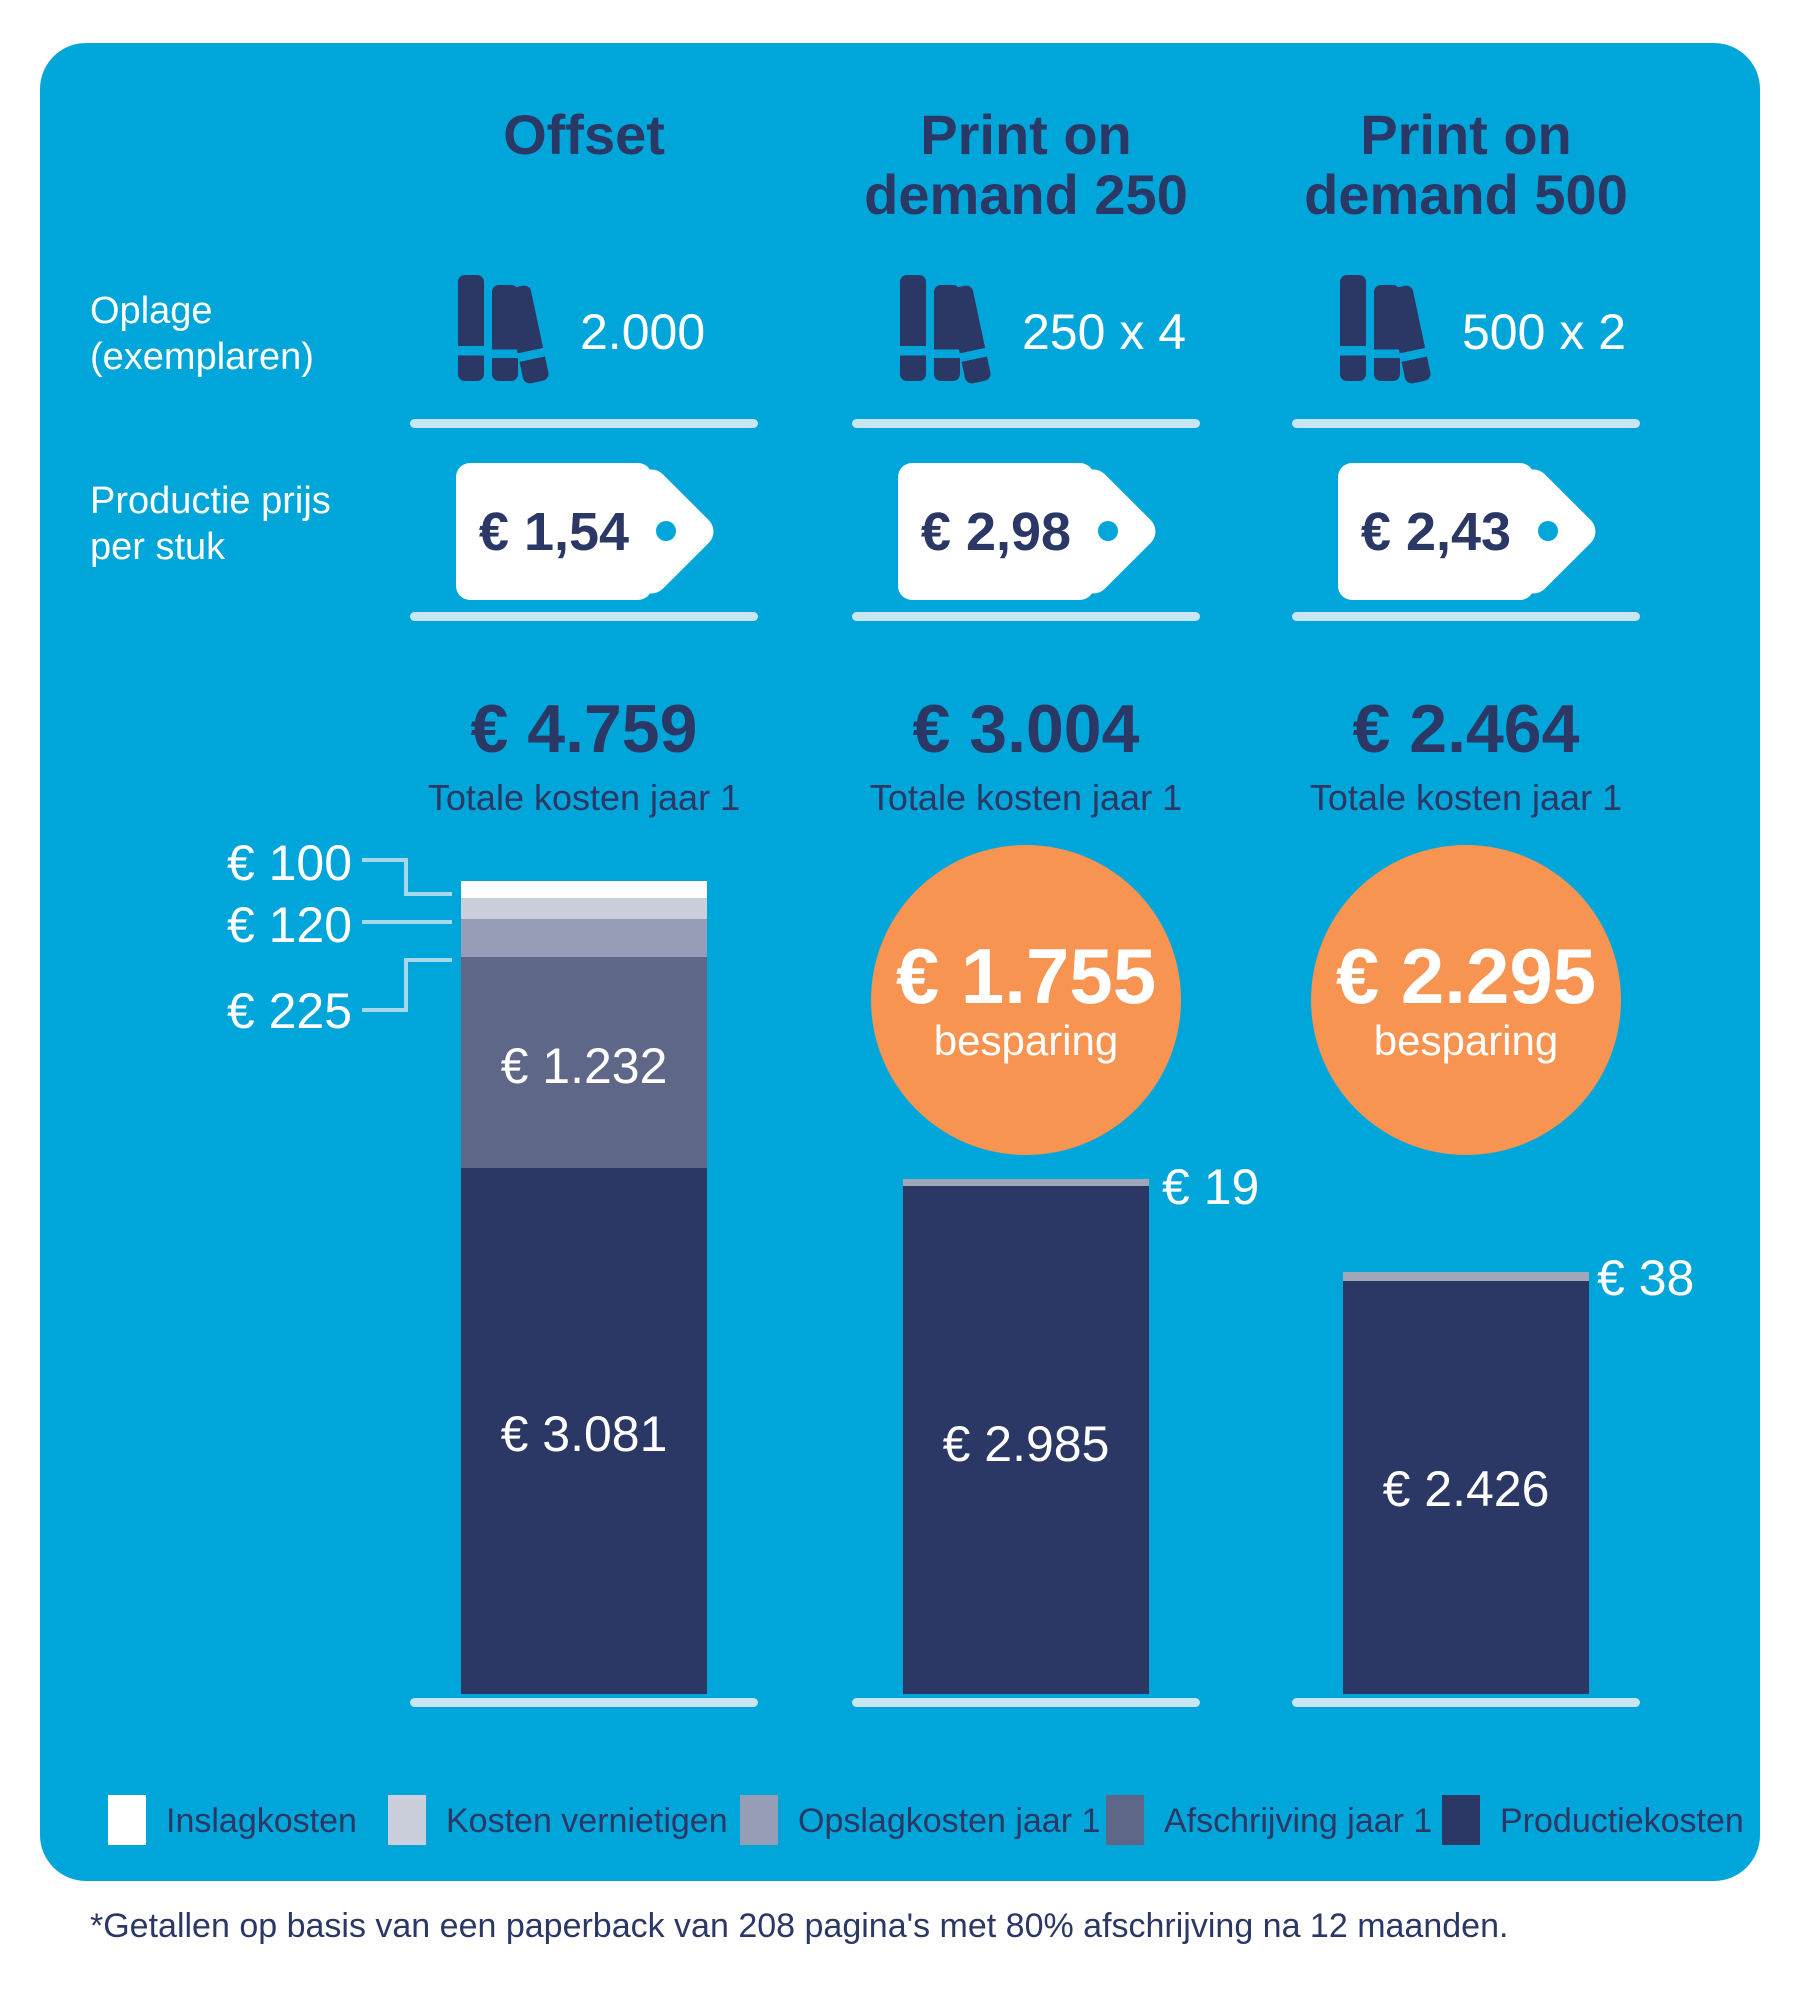 Image resolution: width=1810 pixels, height=1989 pixels. What do you see at coordinates (261, 1821) in the screenshot?
I see `legend-label-inslagkosten: Inslagkosten` at bounding box center [261, 1821].